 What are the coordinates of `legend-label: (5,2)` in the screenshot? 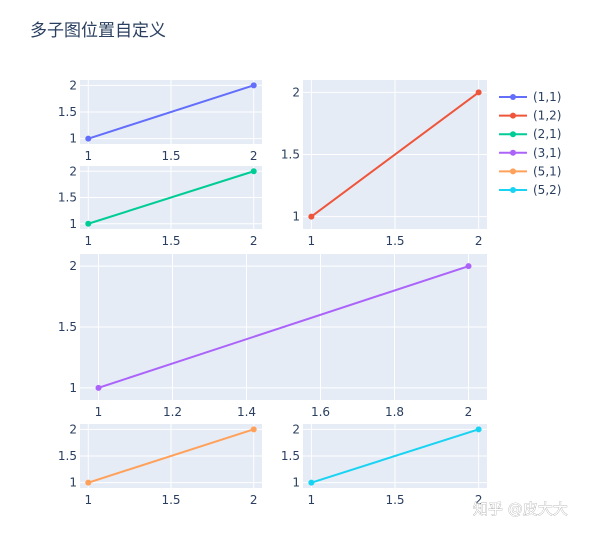 It's located at (547, 190).